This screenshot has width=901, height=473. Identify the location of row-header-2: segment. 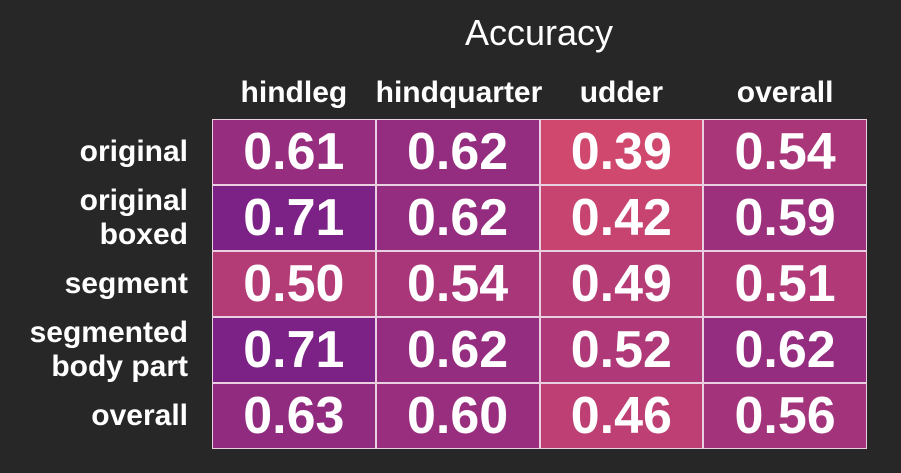
(94, 284).